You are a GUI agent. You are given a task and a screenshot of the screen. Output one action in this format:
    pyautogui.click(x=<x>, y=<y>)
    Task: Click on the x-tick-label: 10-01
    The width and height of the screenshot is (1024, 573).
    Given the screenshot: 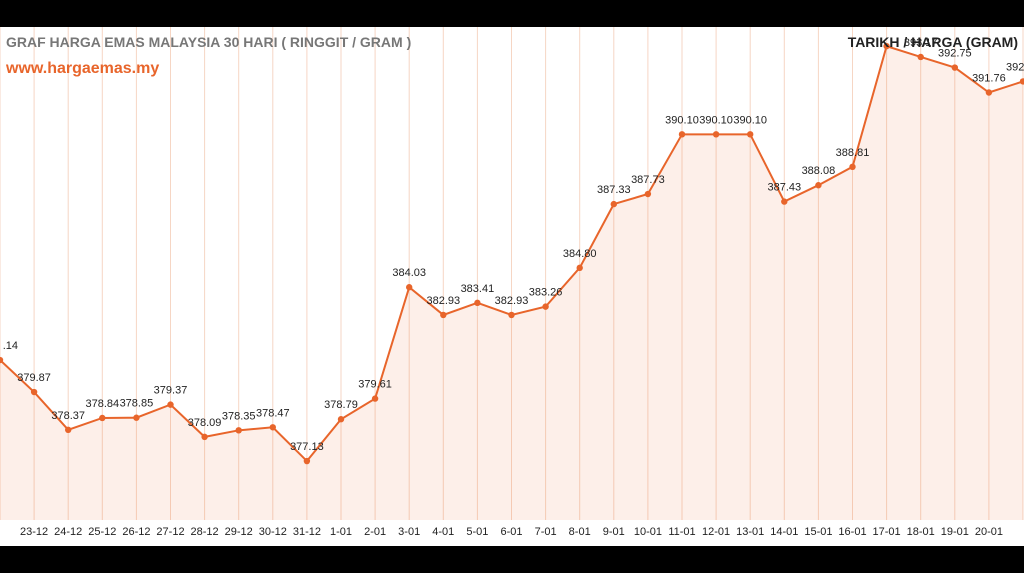 What is the action you would take?
    pyautogui.click(x=648, y=532)
    